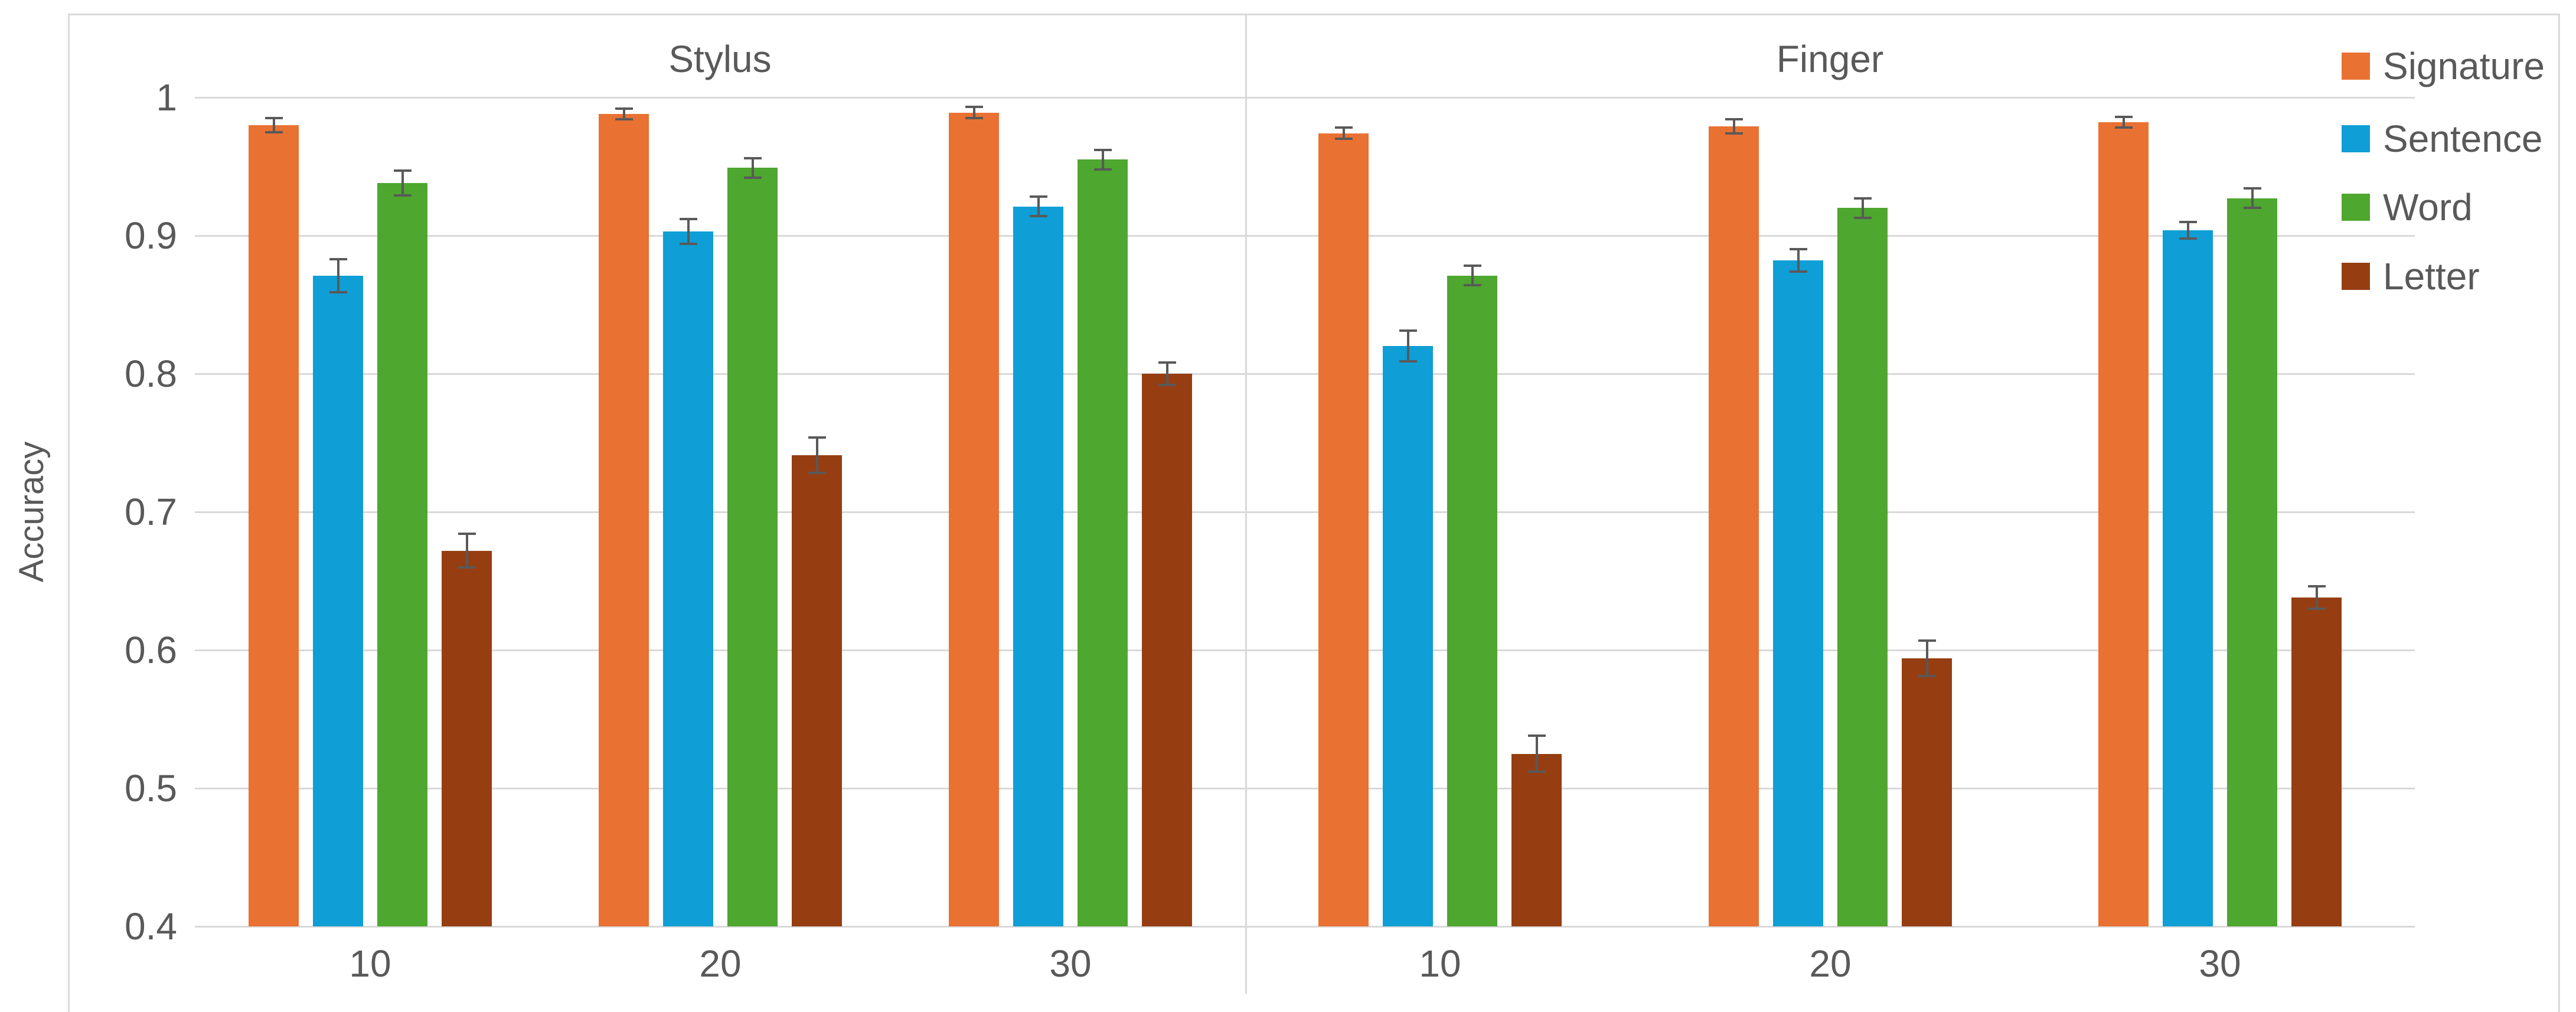  I want to click on gridline-0.9, so click(1305, 236).